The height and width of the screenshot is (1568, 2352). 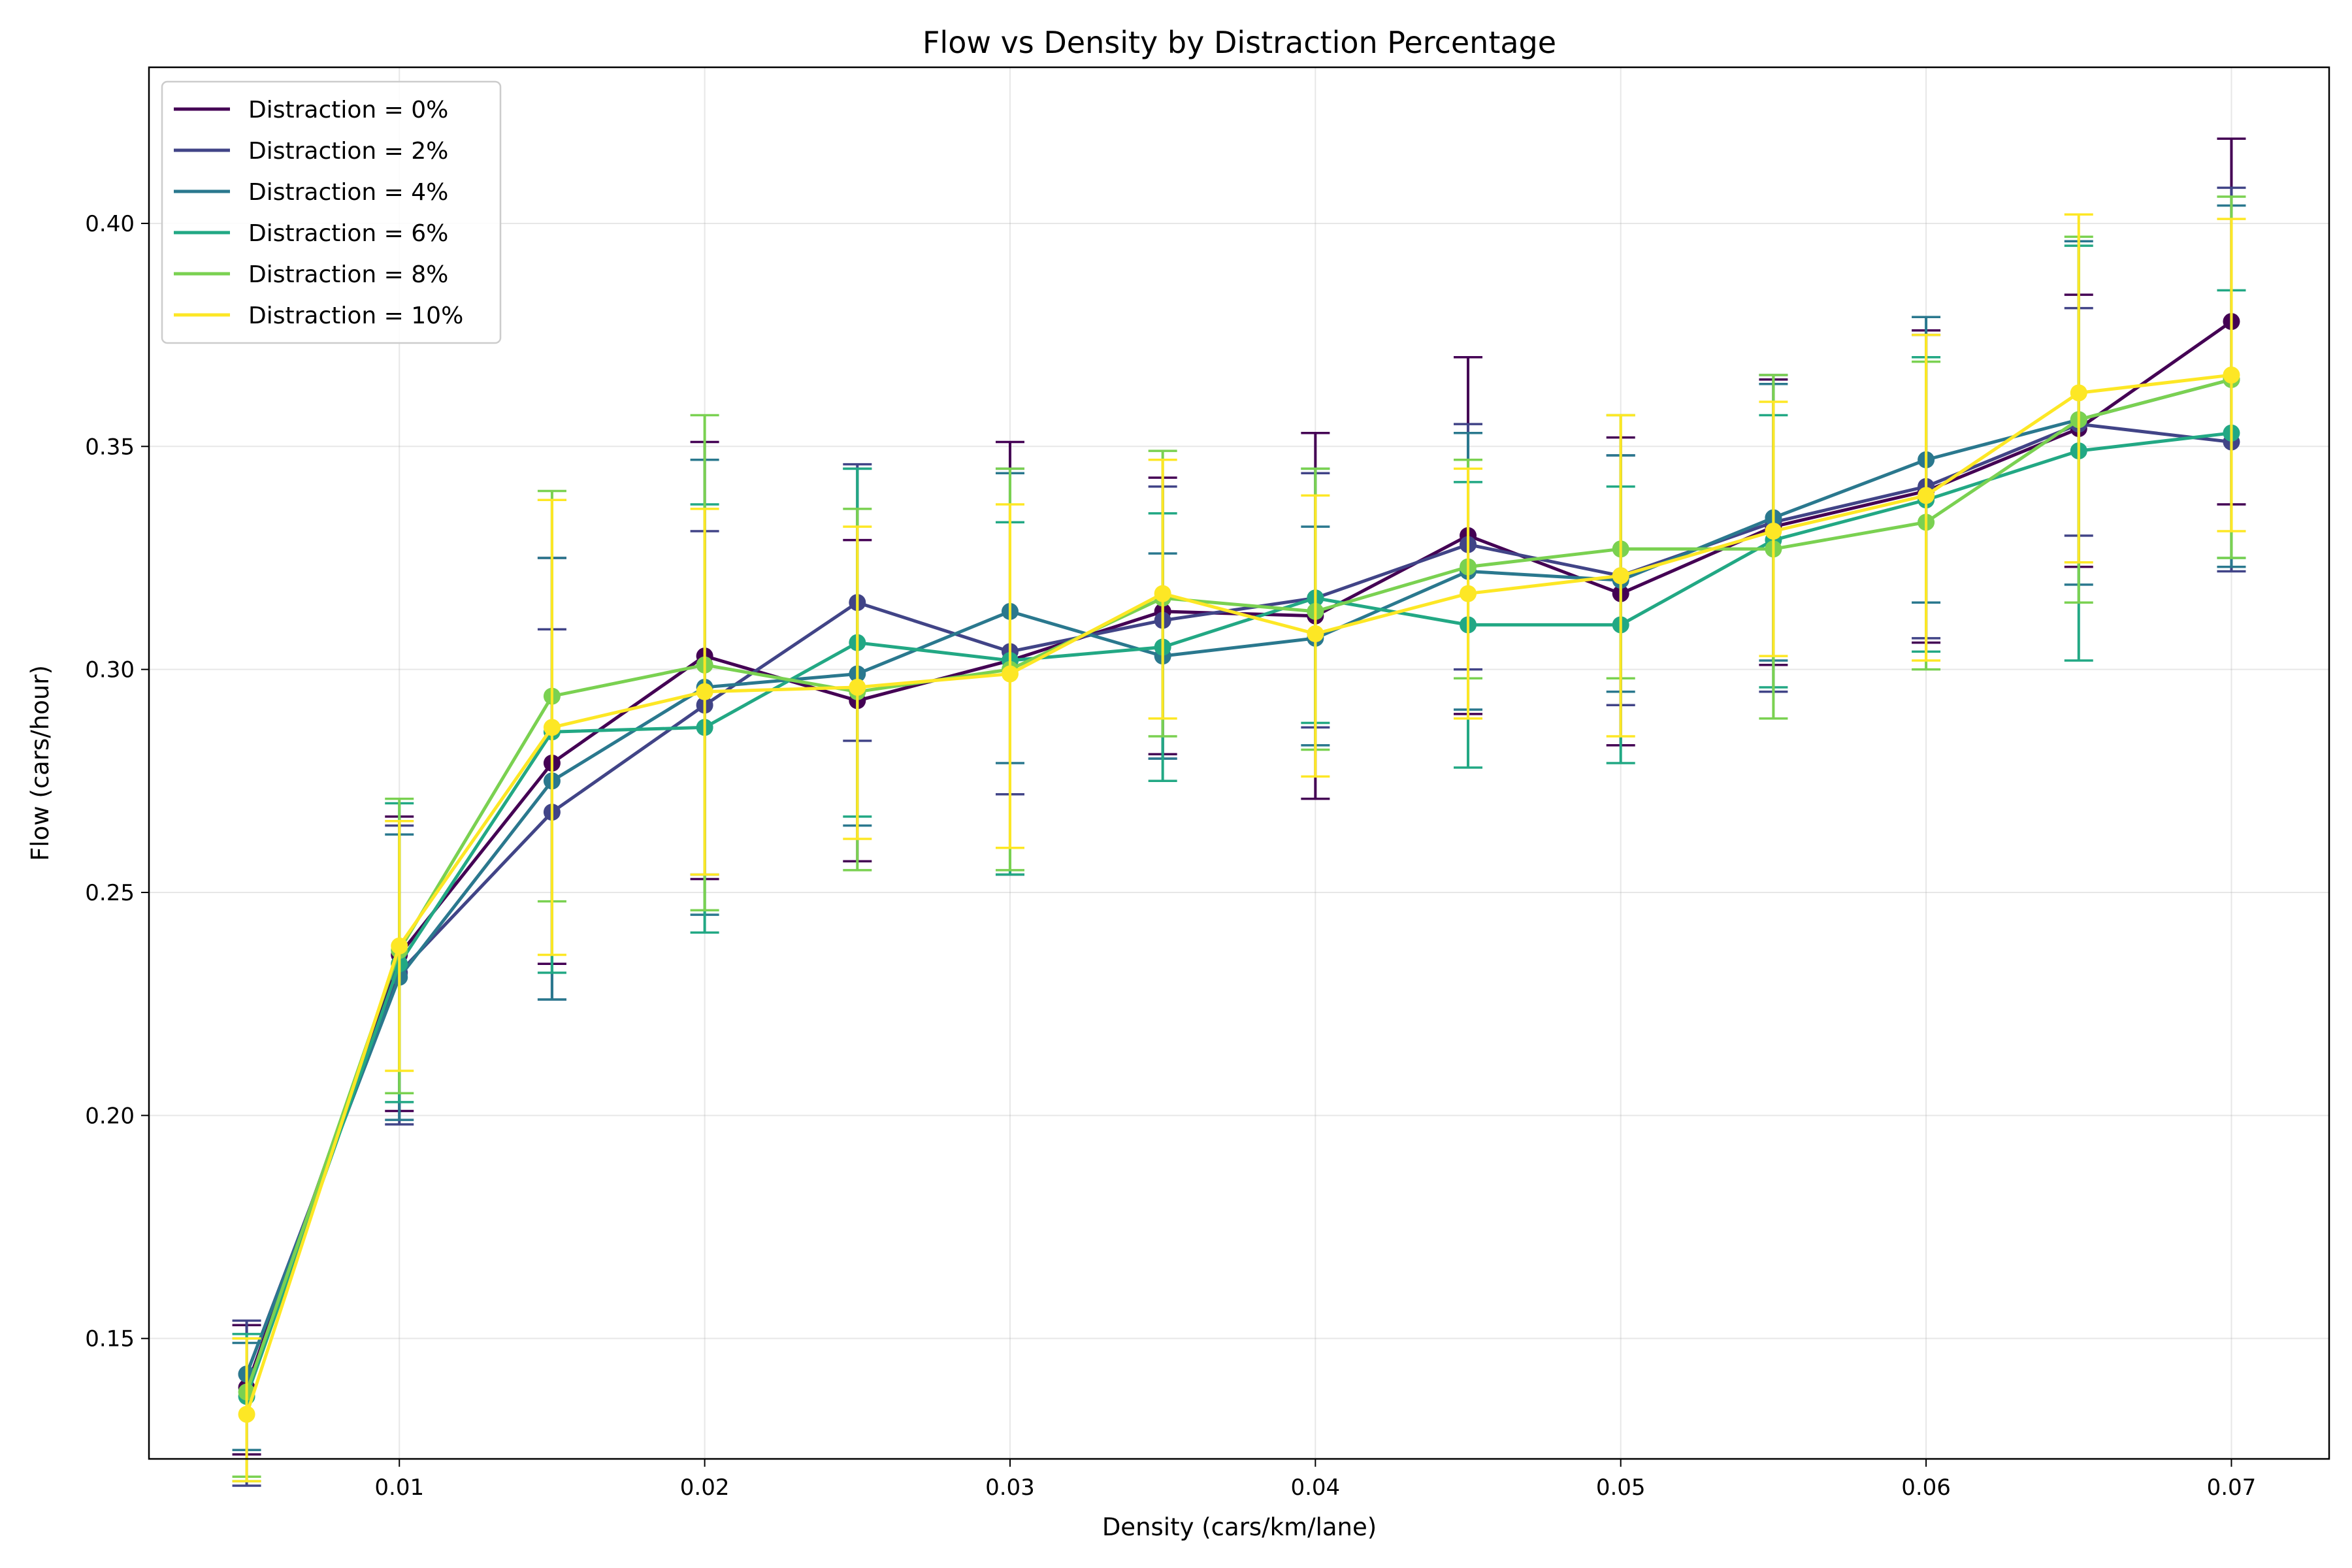 What do you see at coordinates (40, 763) in the screenshot?
I see `y-axis-title: Flow (cars/hour)` at bounding box center [40, 763].